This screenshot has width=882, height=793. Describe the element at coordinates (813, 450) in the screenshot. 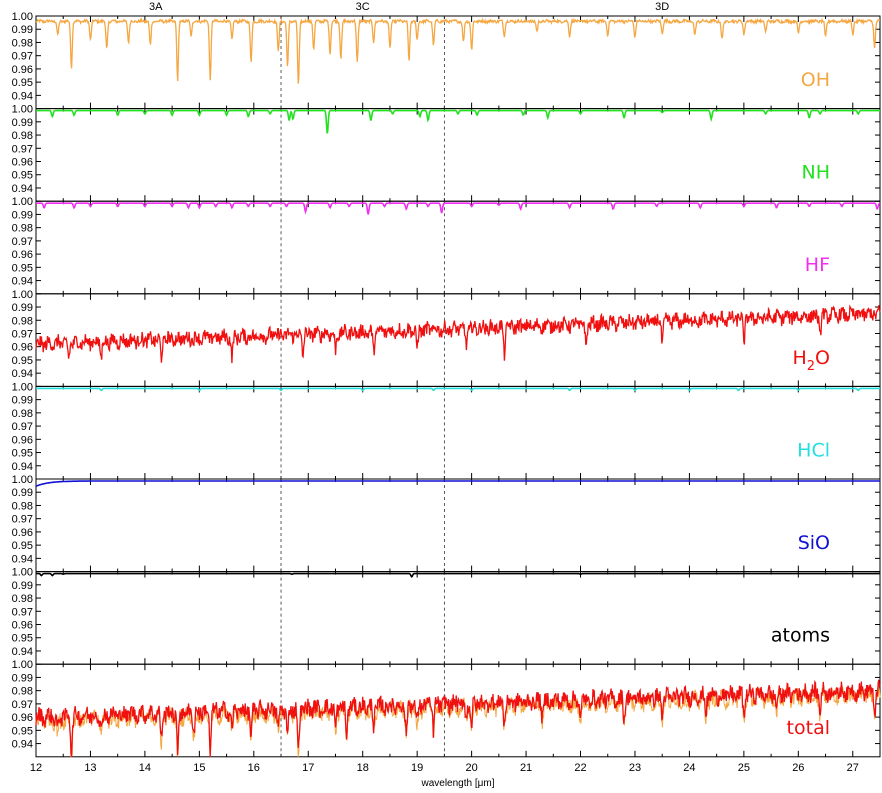

I see `panel-label: HCl` at that location.